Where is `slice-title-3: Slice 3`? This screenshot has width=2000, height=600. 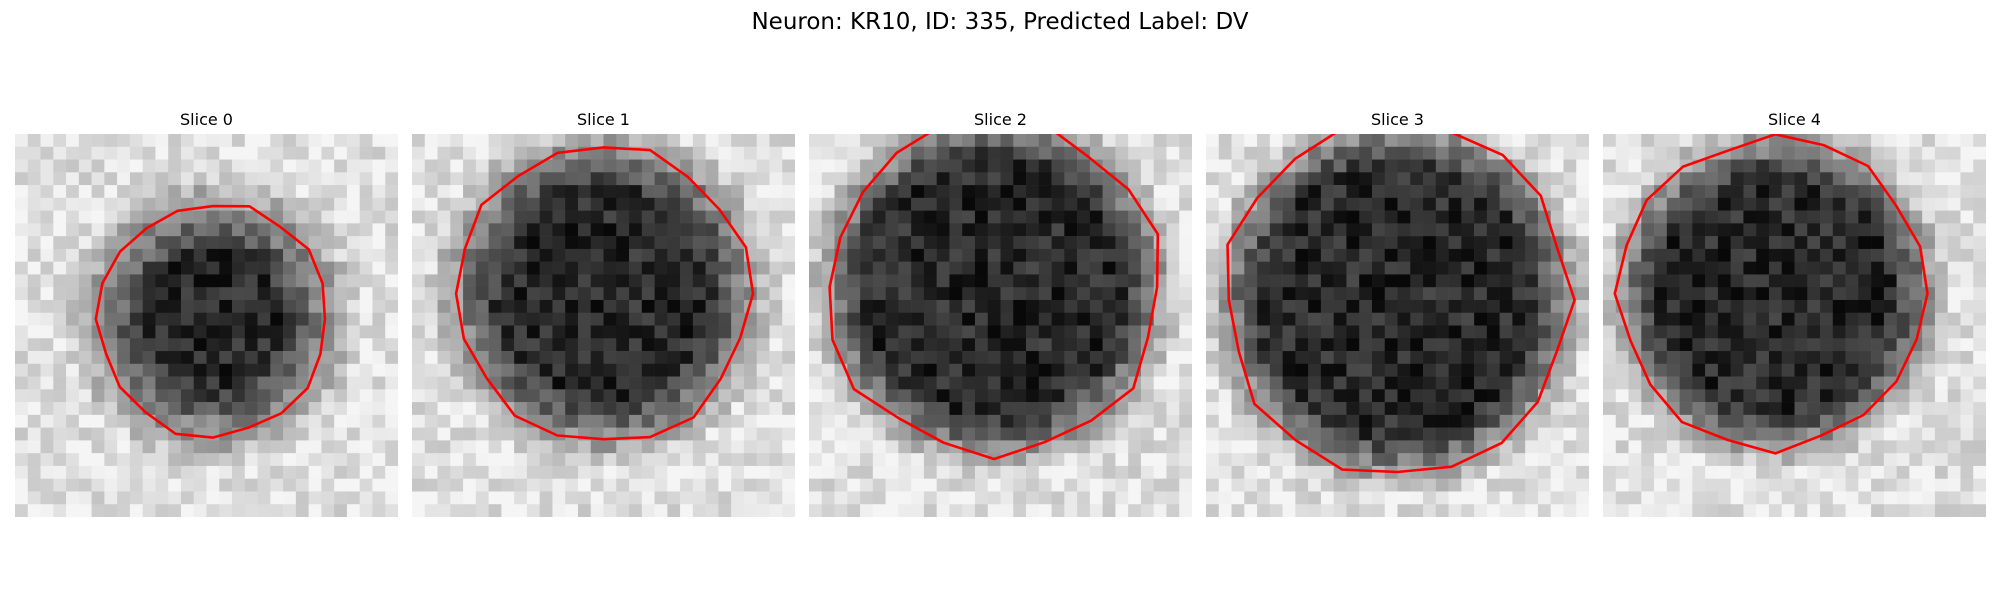 slice-title-3: Slice 3 is located at coordinates (1397, 119).